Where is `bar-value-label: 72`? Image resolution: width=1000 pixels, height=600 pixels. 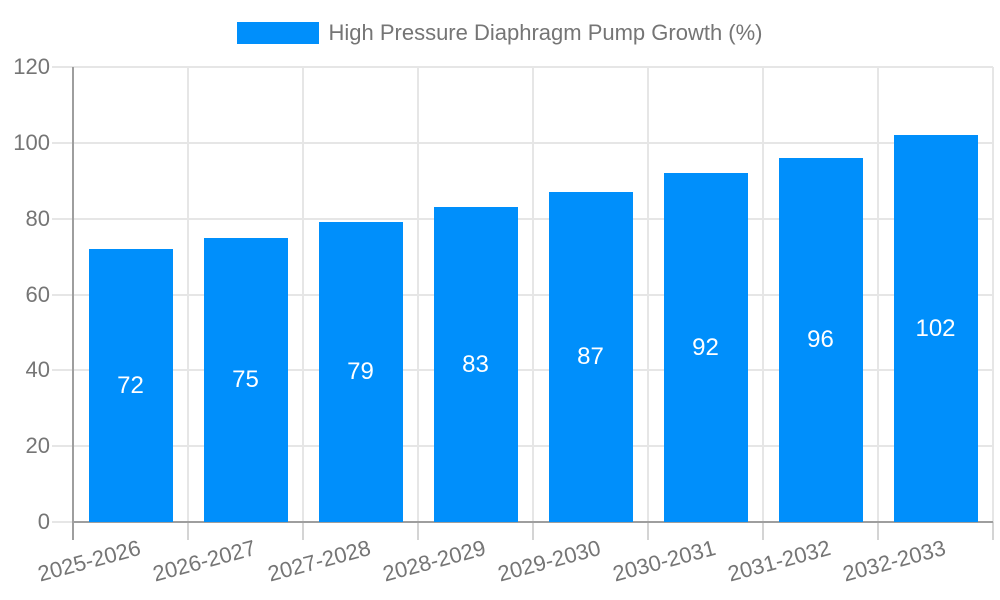 bar-value-label: 72 is located at coordinates (130, 385).